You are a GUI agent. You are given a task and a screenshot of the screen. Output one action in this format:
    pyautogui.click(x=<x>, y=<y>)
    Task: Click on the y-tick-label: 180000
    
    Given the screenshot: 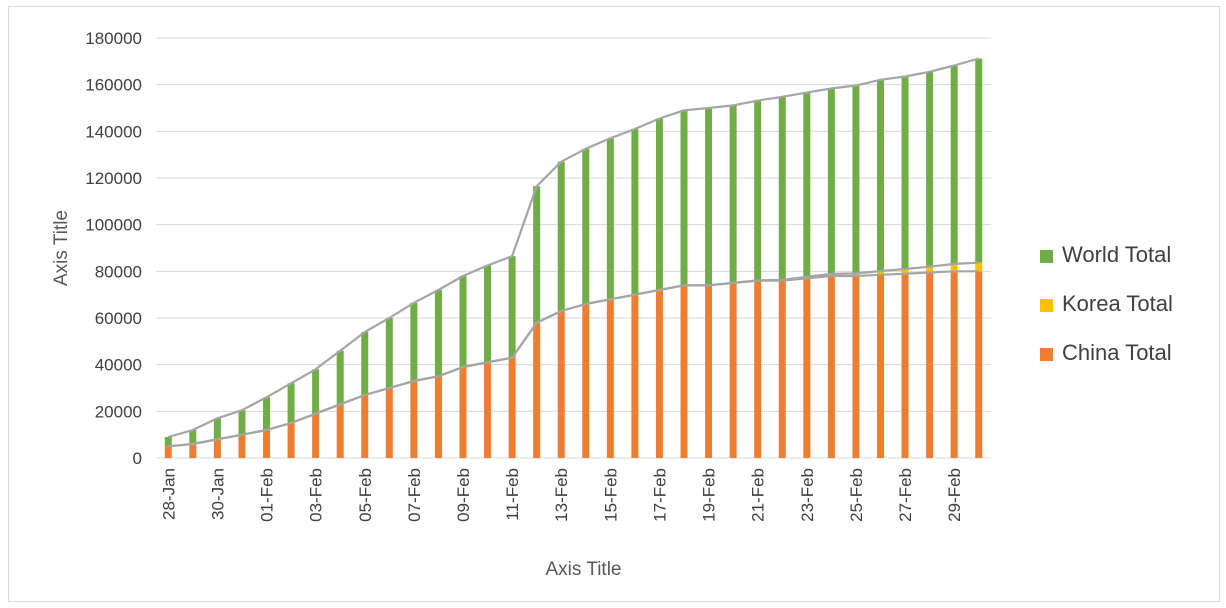 What is the action you would take?
    pyautogui.click(x=113, y=38)
    